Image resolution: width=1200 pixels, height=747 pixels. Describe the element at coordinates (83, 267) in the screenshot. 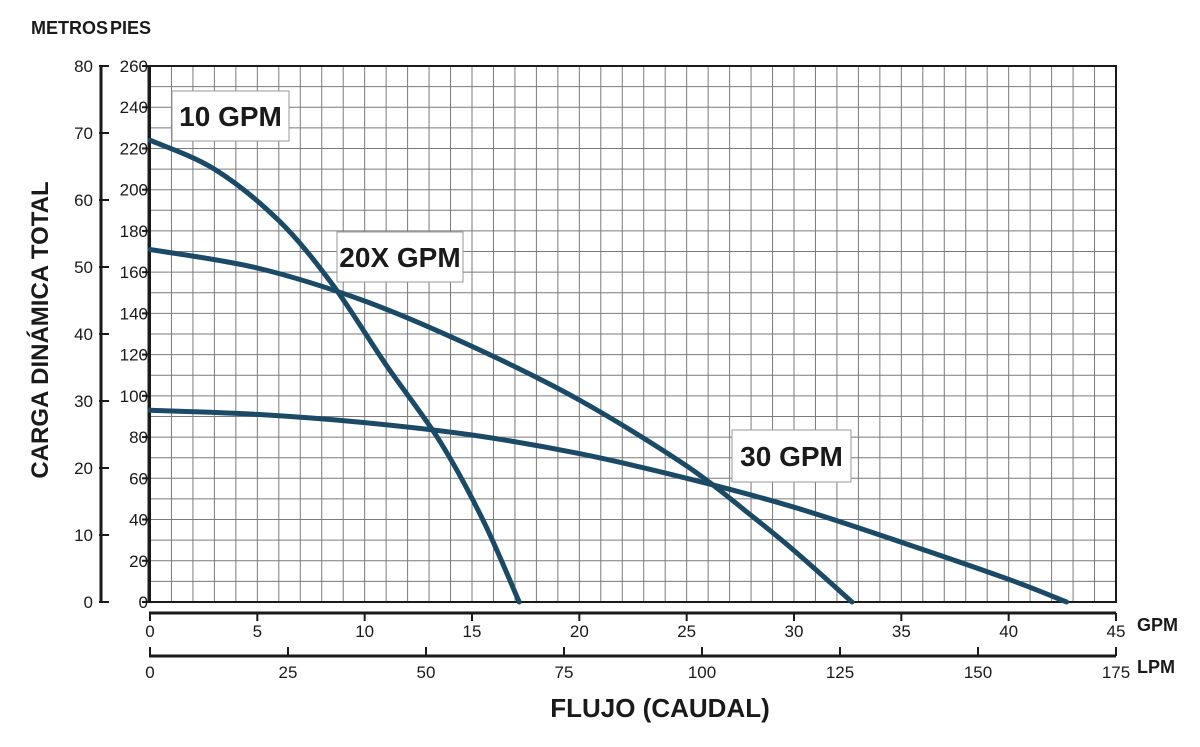

I see `y-tick-label-metros: 50` at that location.